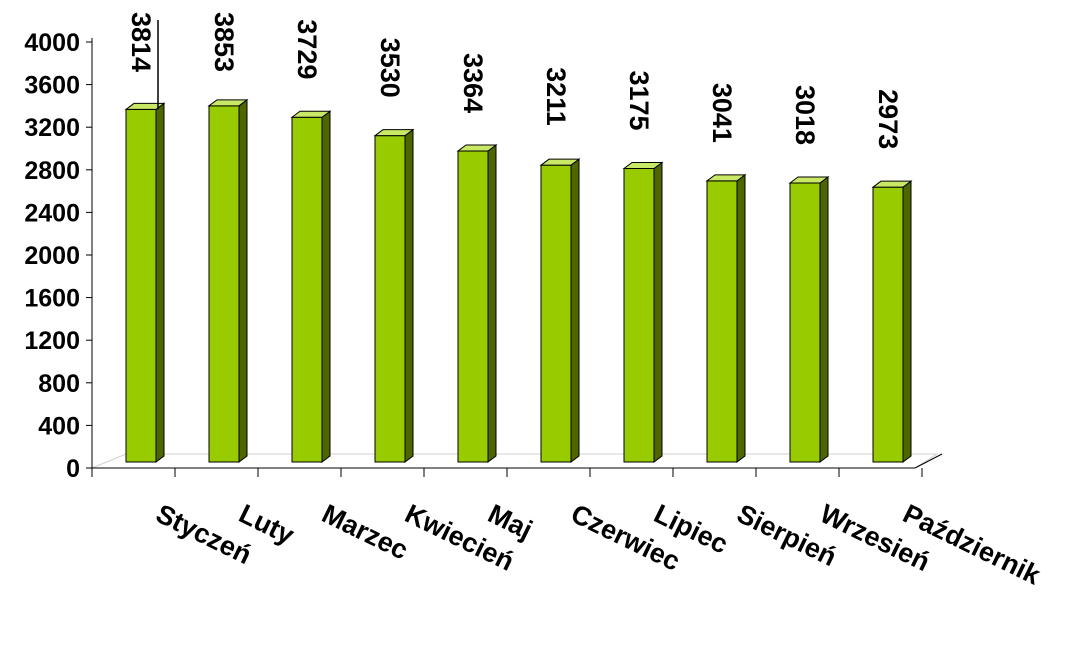 The width and height of the screenshot is (1081, 648). What do you see at coordinates (805, 115) in the screenshot?
I see `data-label: 3018` at bounding box center [805, 115].